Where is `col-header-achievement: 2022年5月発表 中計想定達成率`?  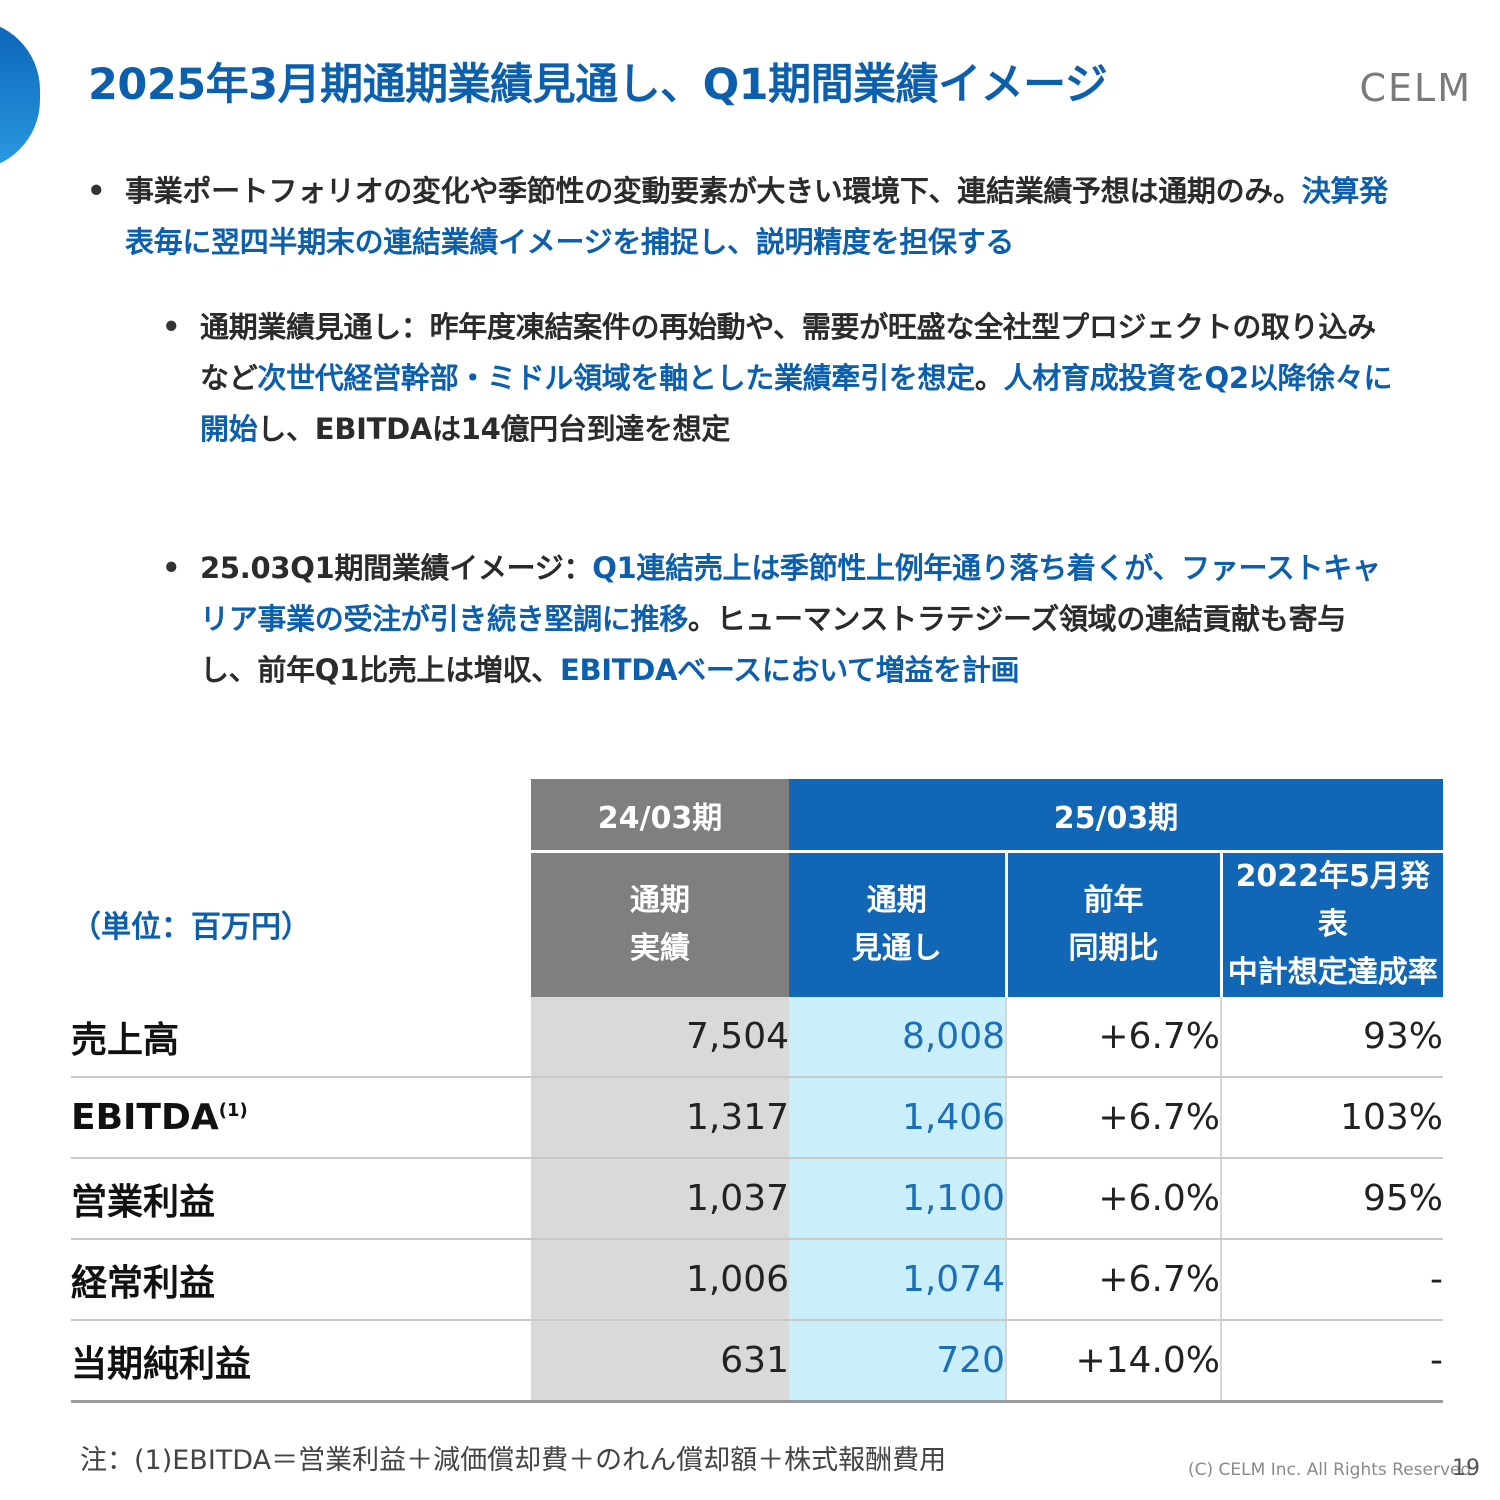
col-header-achievement: 2022年5月発表 中計想定達成率 is located at coordinates (1331, 924).